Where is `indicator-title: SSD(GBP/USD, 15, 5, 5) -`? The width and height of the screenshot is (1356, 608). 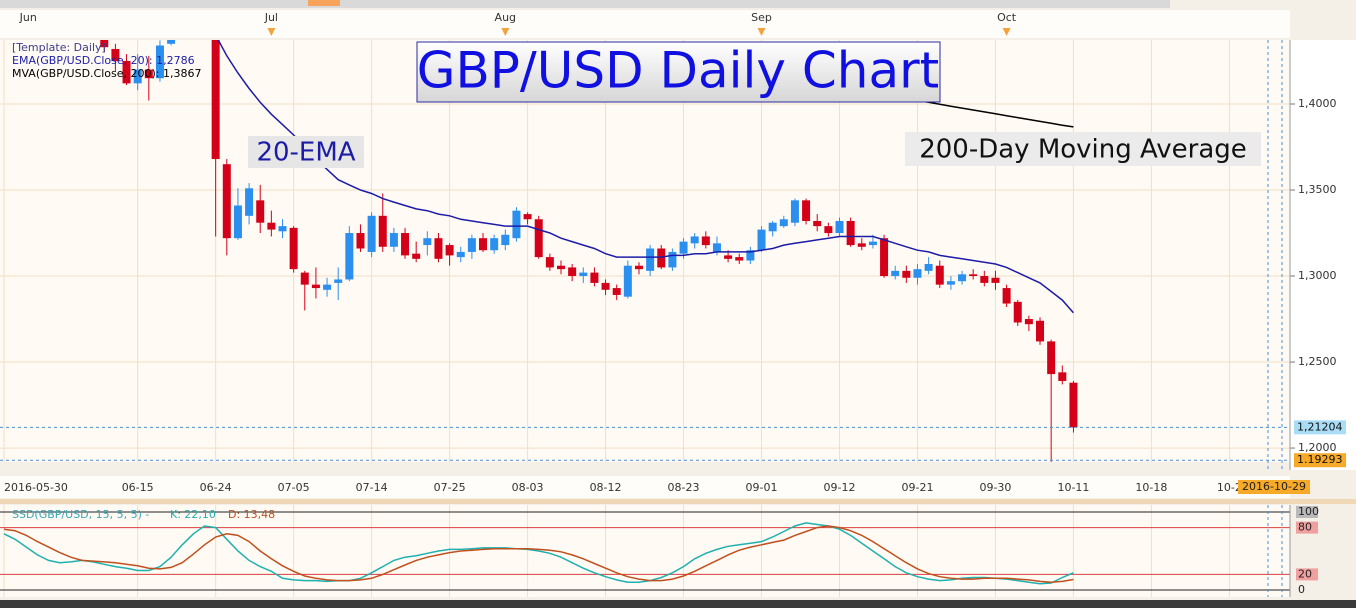
indicator-title: SSD(GBP/USD, 15, 5, 5) - is located at coordinates (80, 514).